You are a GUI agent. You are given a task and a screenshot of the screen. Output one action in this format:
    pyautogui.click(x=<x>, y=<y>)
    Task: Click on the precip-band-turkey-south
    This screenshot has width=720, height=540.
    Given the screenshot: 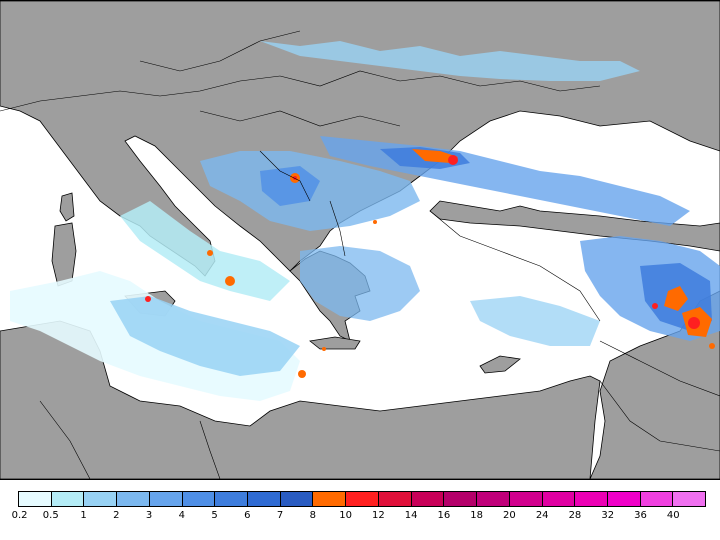 What is the action you would take?
    pyautogui.click(x=535, y=321)
    